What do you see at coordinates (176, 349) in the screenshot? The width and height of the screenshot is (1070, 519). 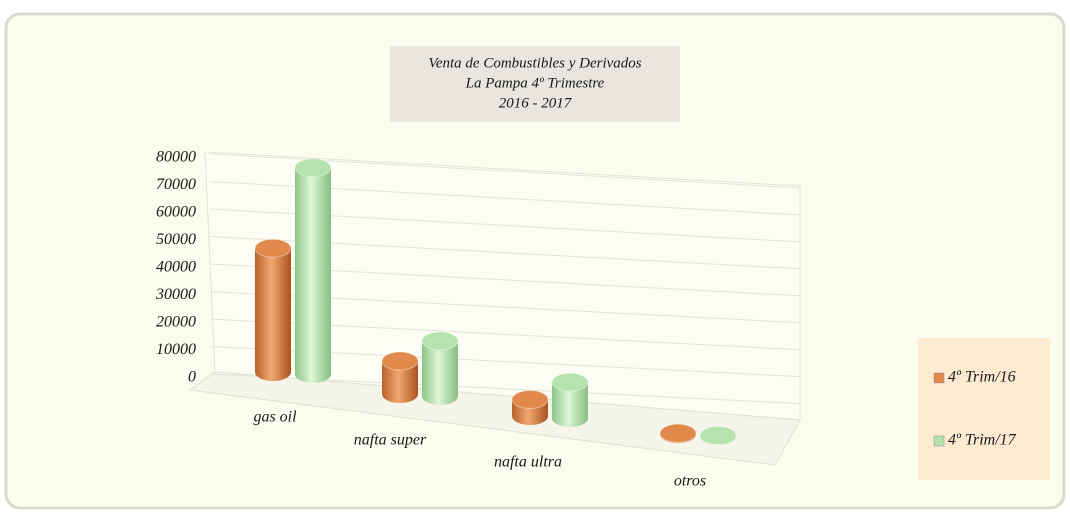 I see `y-tick-label: 10000` at bounding box center [176, 349].